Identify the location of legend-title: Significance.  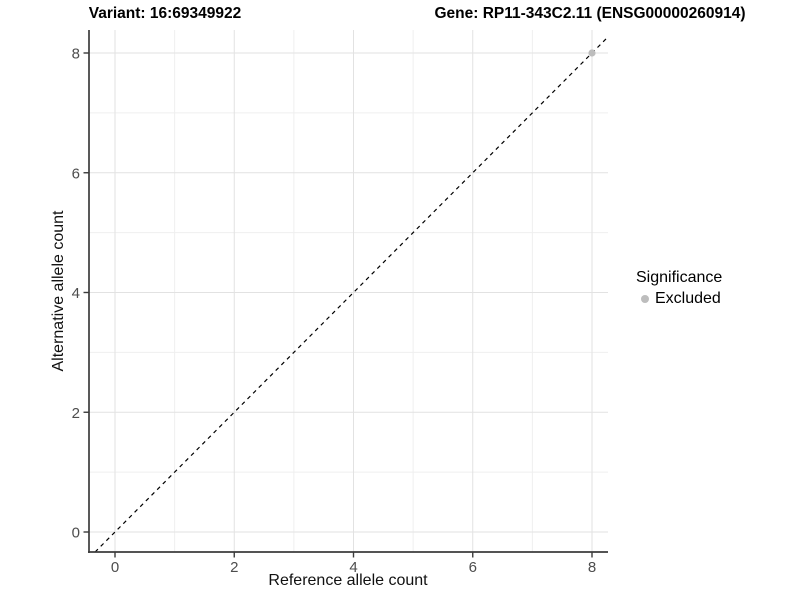
(679, 277).